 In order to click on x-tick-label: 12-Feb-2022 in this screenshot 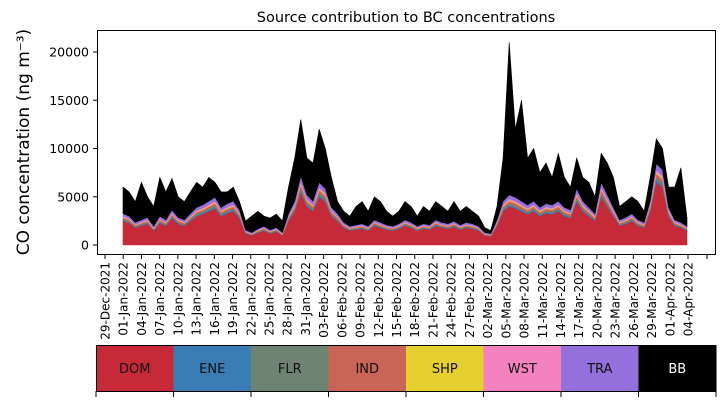, I will do `click(379, 300)`.